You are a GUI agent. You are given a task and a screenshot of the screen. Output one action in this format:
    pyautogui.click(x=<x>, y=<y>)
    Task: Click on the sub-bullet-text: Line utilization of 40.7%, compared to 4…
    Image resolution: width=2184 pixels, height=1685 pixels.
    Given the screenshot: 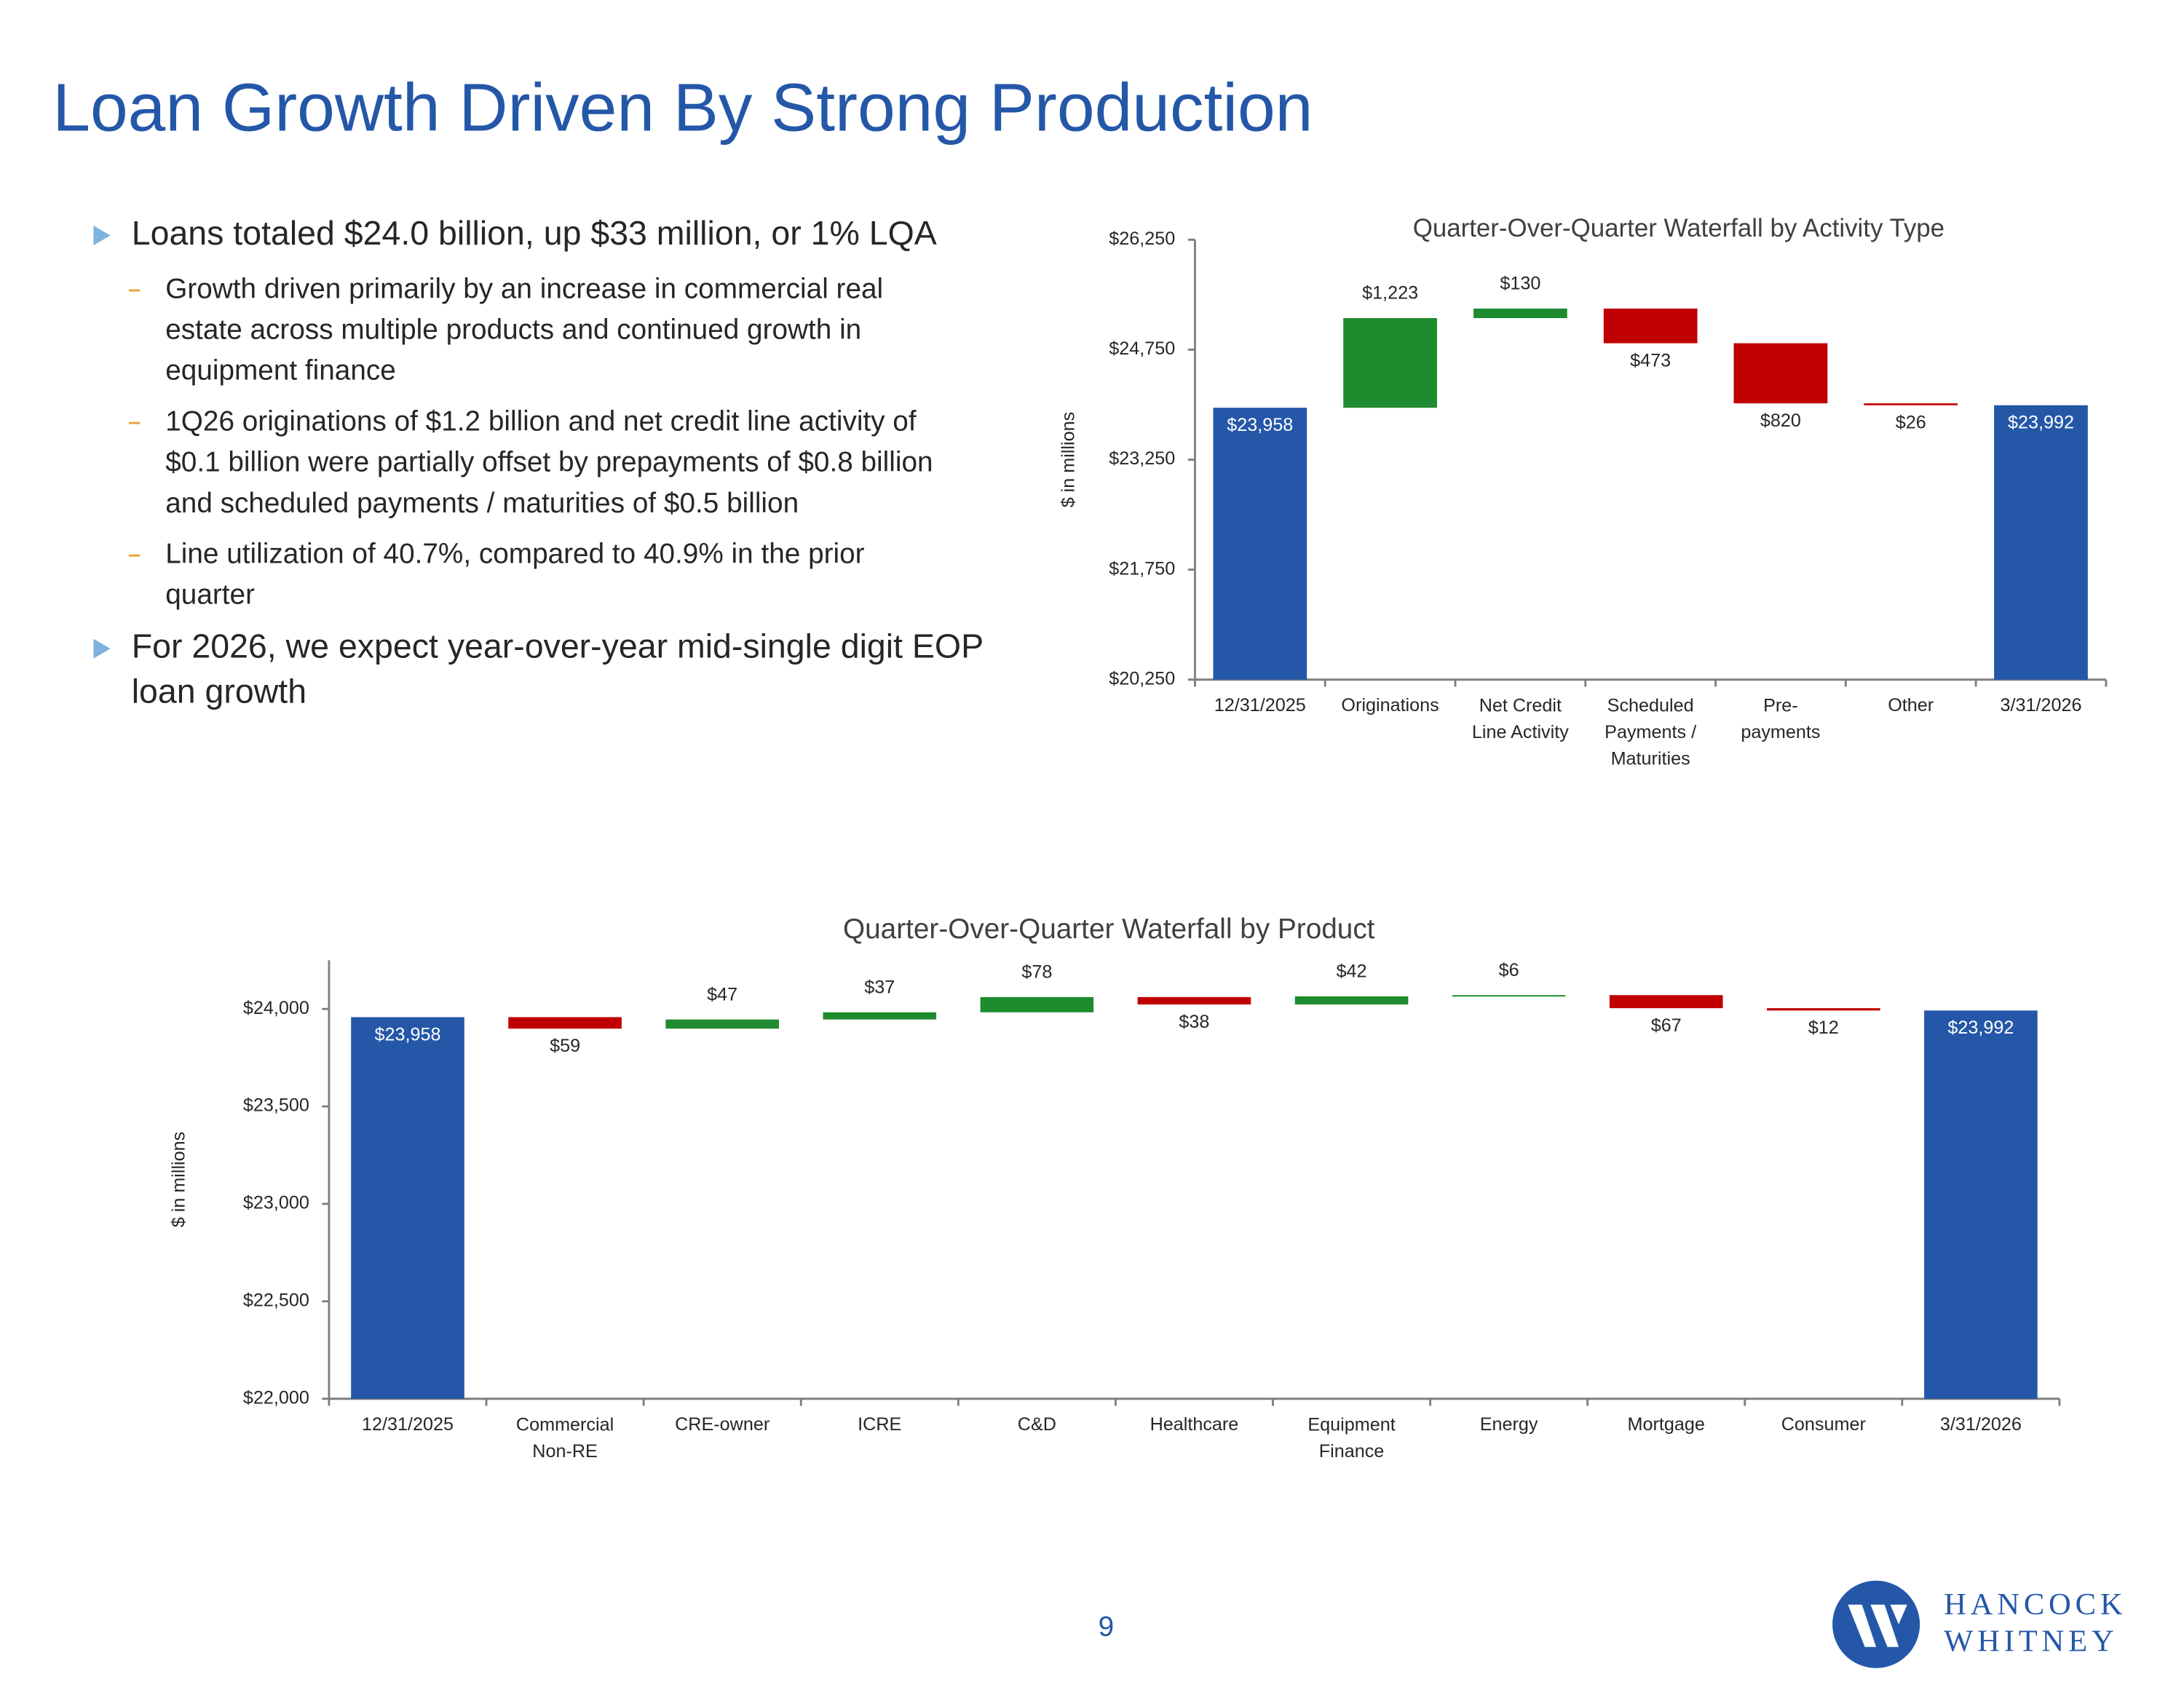 What is the action you would take?
    pyautogui.click(x=514, y=554)
    